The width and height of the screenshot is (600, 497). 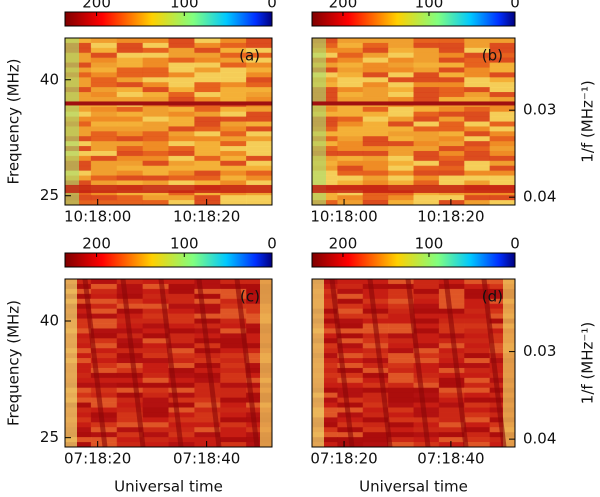 What do you see at coordinates (450, 459) in the screenshot?
I see `x-tick-label: 07:18:40` at bounding box center [450, 459].